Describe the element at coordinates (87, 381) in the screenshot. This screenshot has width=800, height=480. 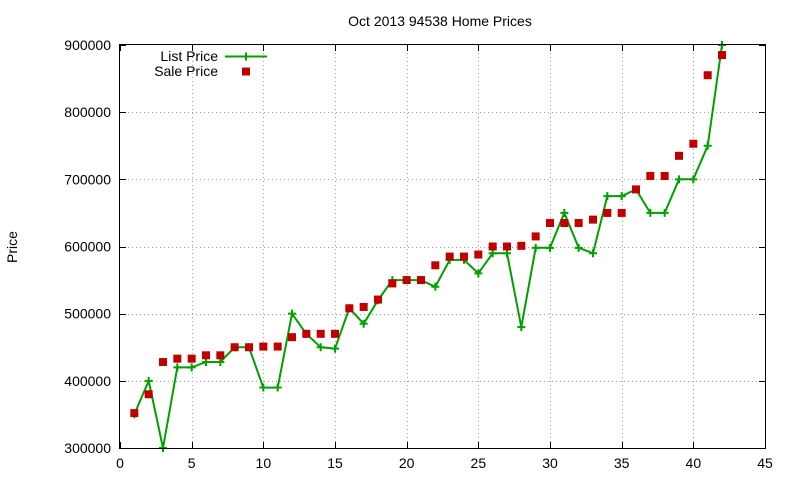
I see `y-tick-label: 400000` at that location.